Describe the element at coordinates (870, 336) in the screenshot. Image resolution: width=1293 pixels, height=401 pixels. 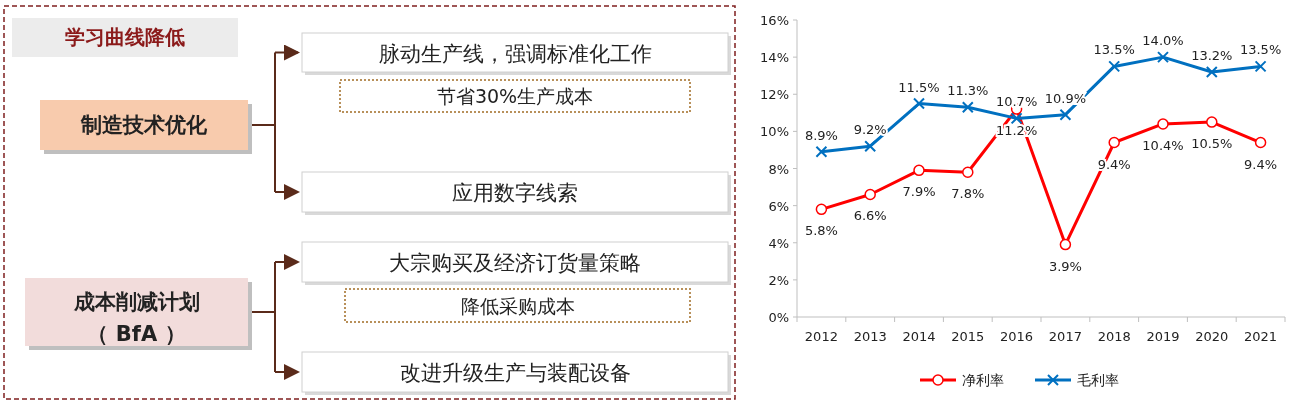
I see `x-tick-label: 2013` at that location.